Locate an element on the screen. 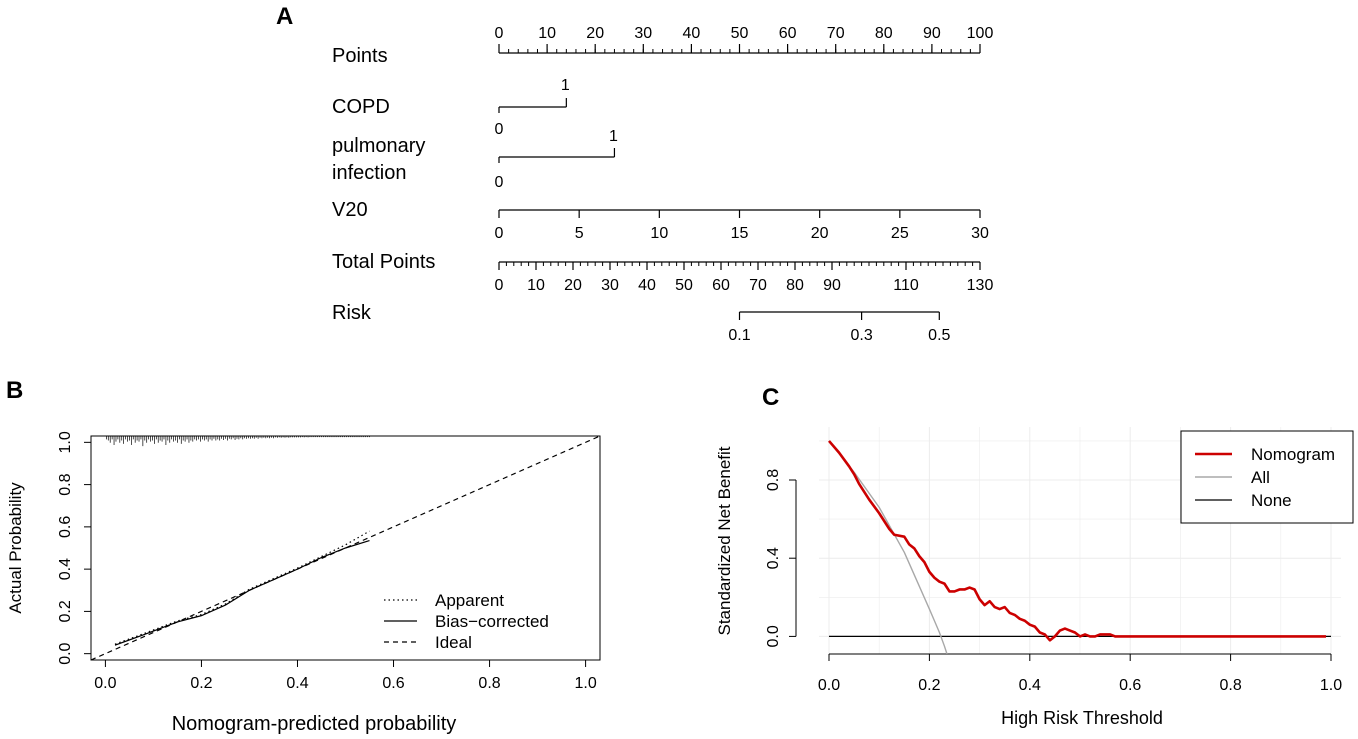  total-points-tick-label: 110 is located at coordinates (906, 285).